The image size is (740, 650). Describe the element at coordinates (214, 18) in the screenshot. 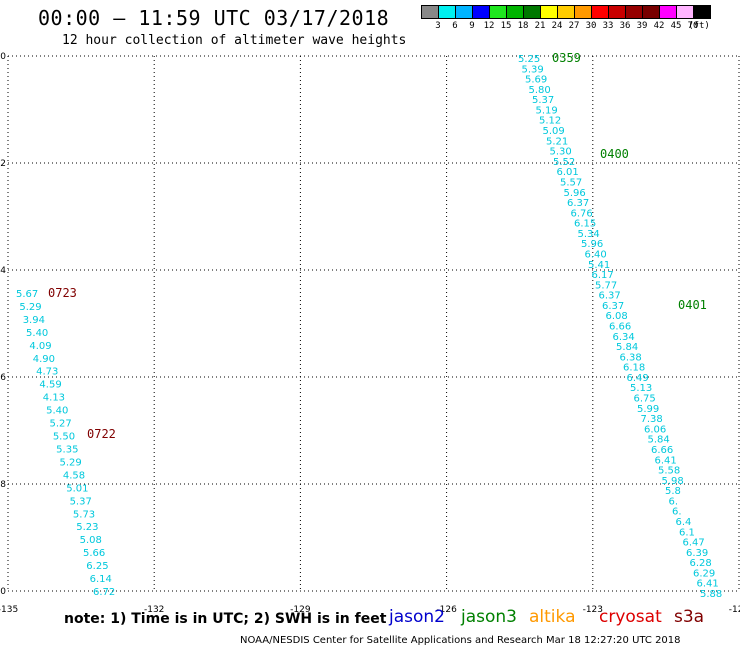

I see `map-title: 00:00 – 11:59 UTC 03/17/2018` at that location.